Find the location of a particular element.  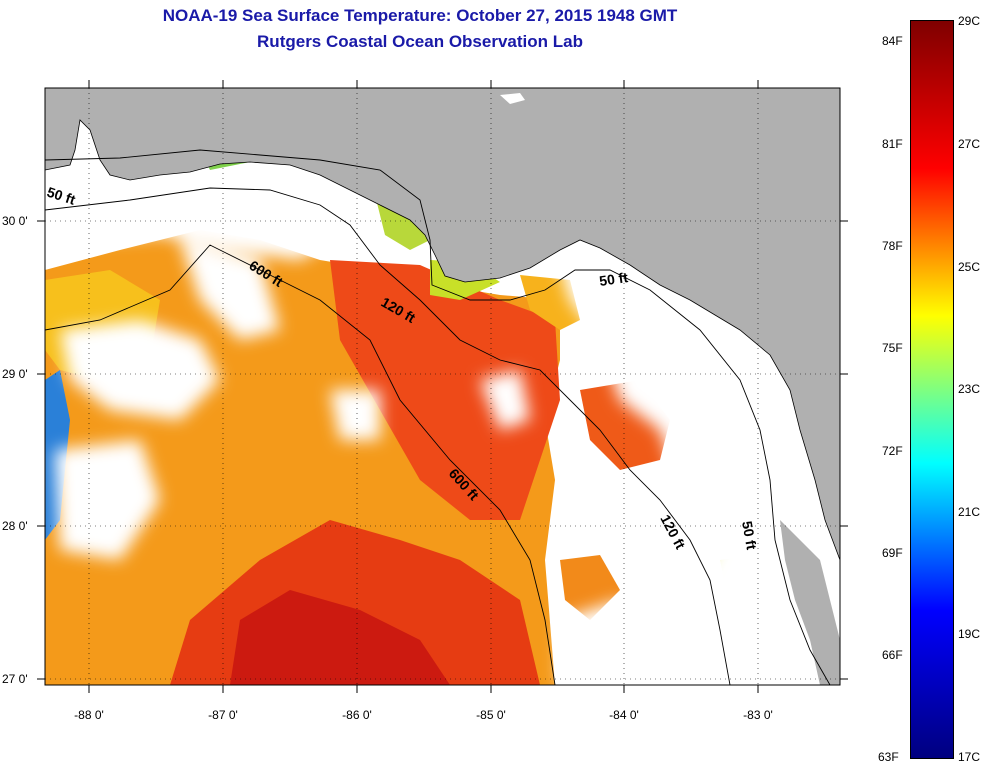

cb-label-f: 75F is located at coordinates (892, 348).